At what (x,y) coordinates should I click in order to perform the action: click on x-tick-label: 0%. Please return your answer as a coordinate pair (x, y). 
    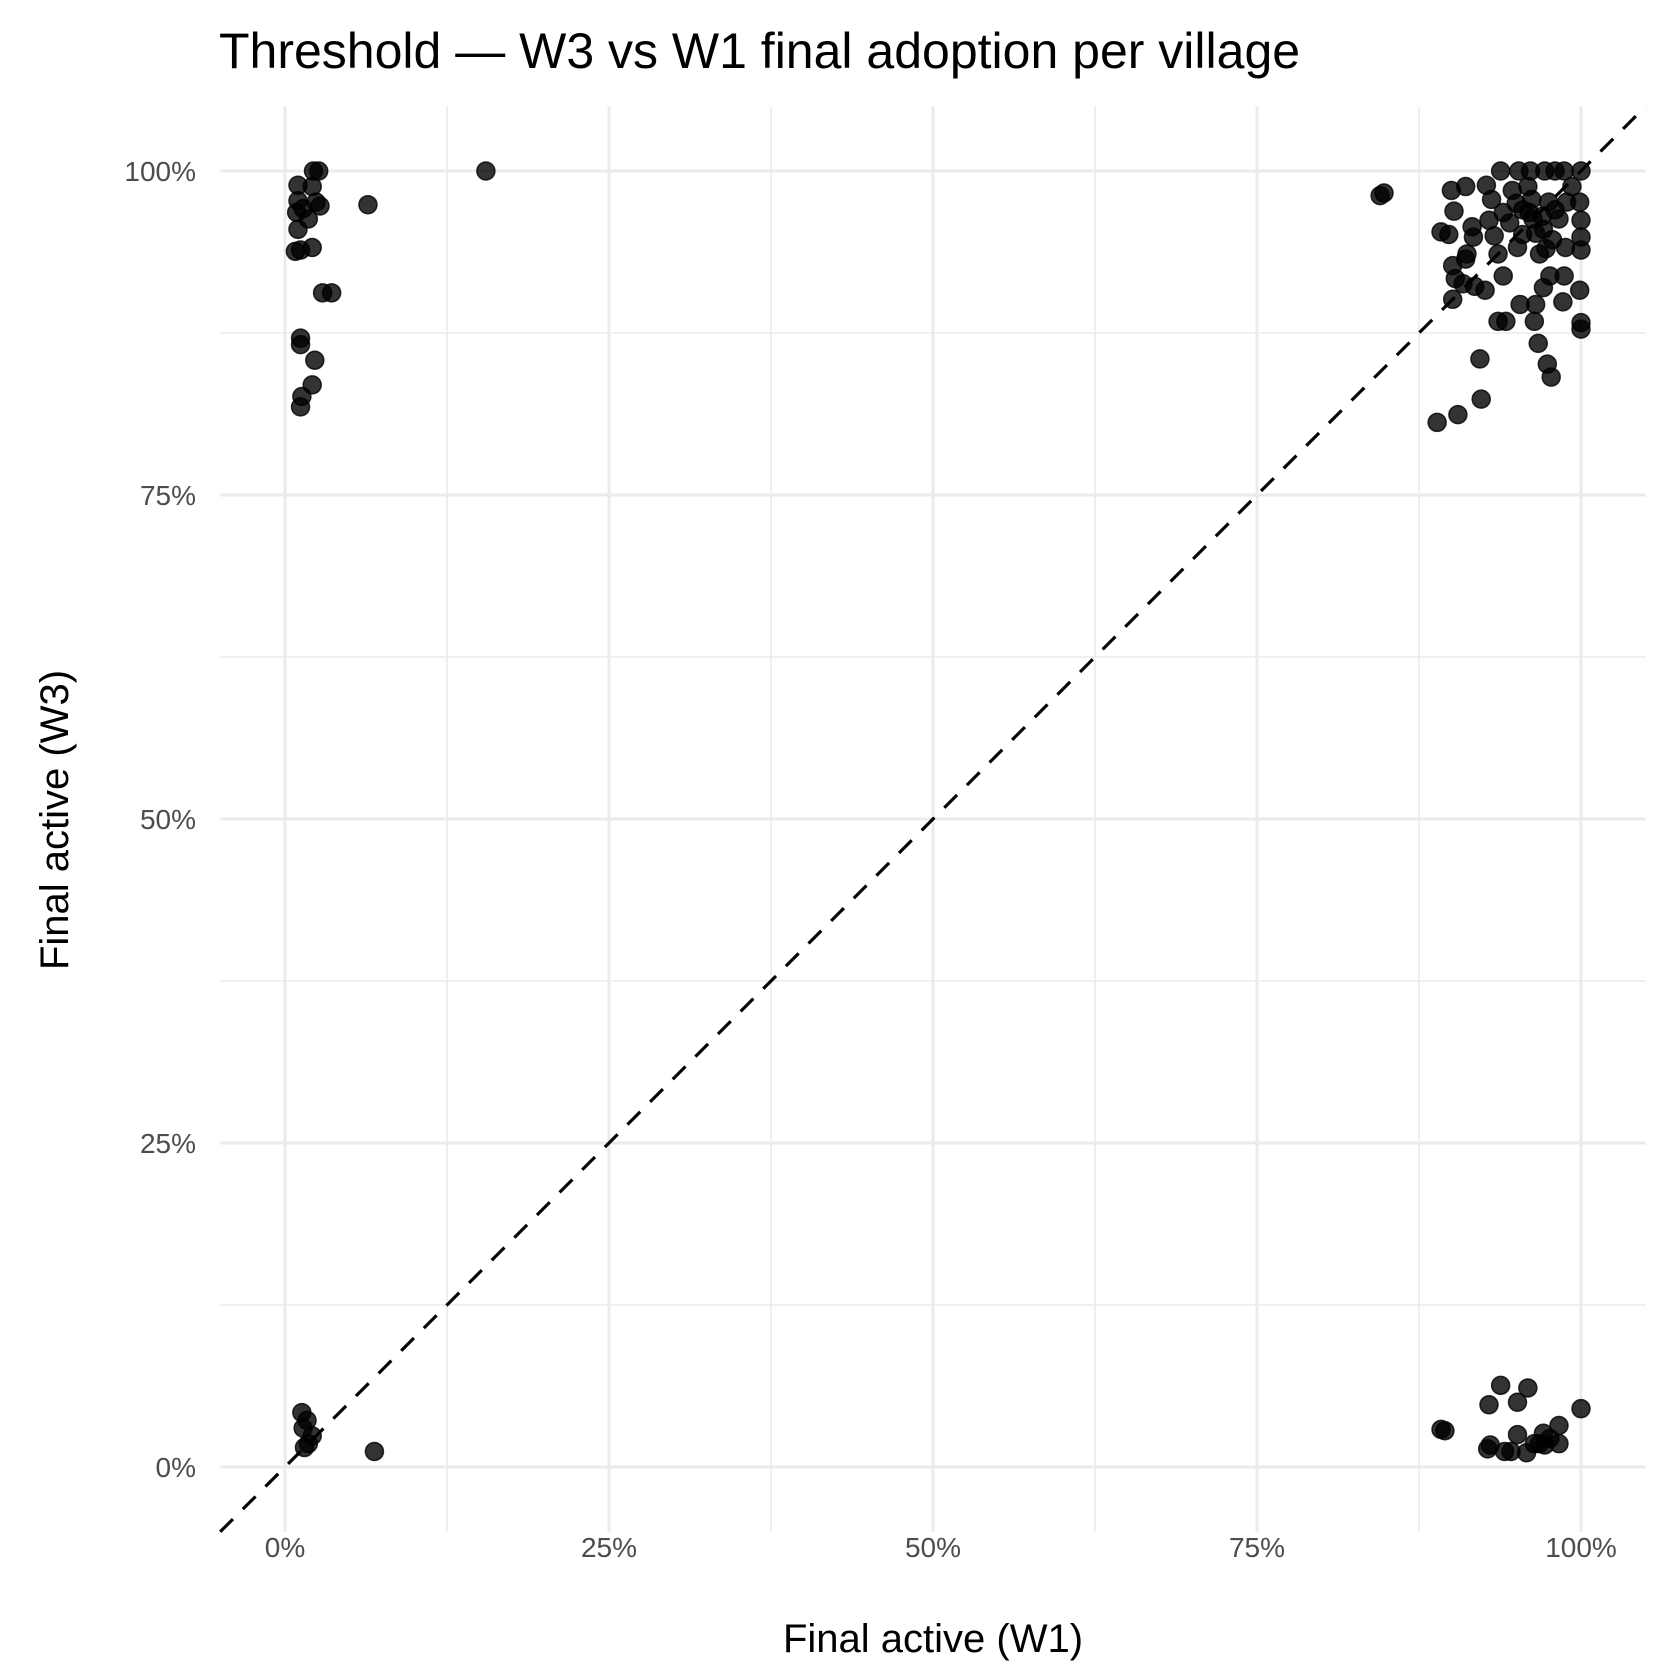
    Looking at the image, I should click on (285, 1547).